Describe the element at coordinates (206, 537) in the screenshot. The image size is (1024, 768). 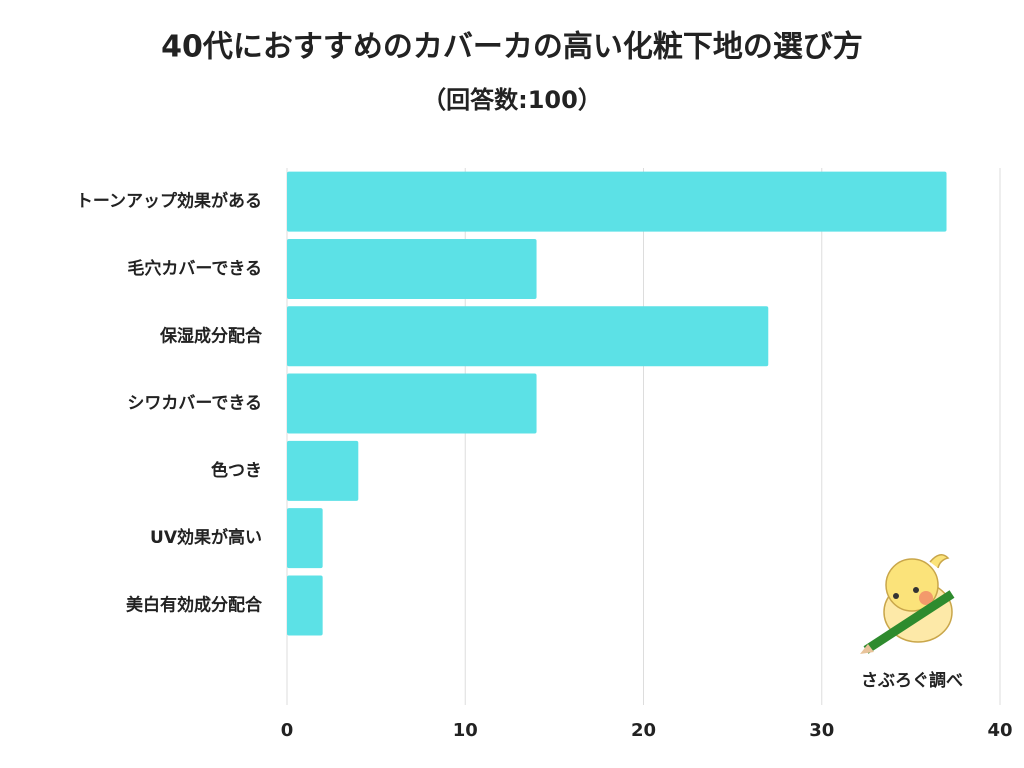
I see `y-tick-label: UV効果が高い` at that location.